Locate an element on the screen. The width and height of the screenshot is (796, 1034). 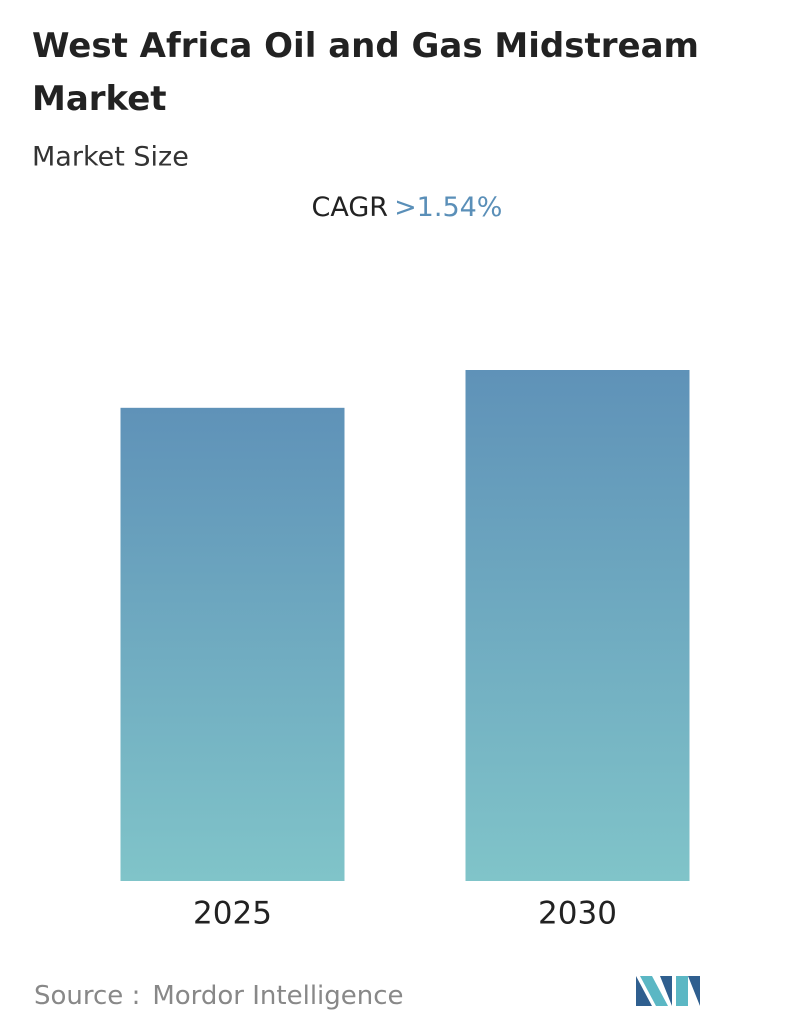
cagr-value: >1.54% is located at coordinates (448, 207).